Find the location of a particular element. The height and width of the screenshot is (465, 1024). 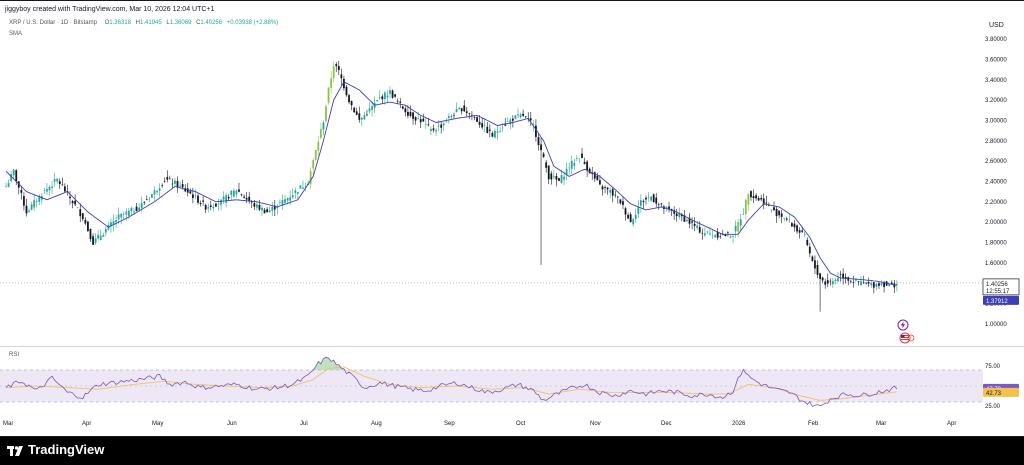

time-tick-label: Dec is located at coordinates (666, 424).